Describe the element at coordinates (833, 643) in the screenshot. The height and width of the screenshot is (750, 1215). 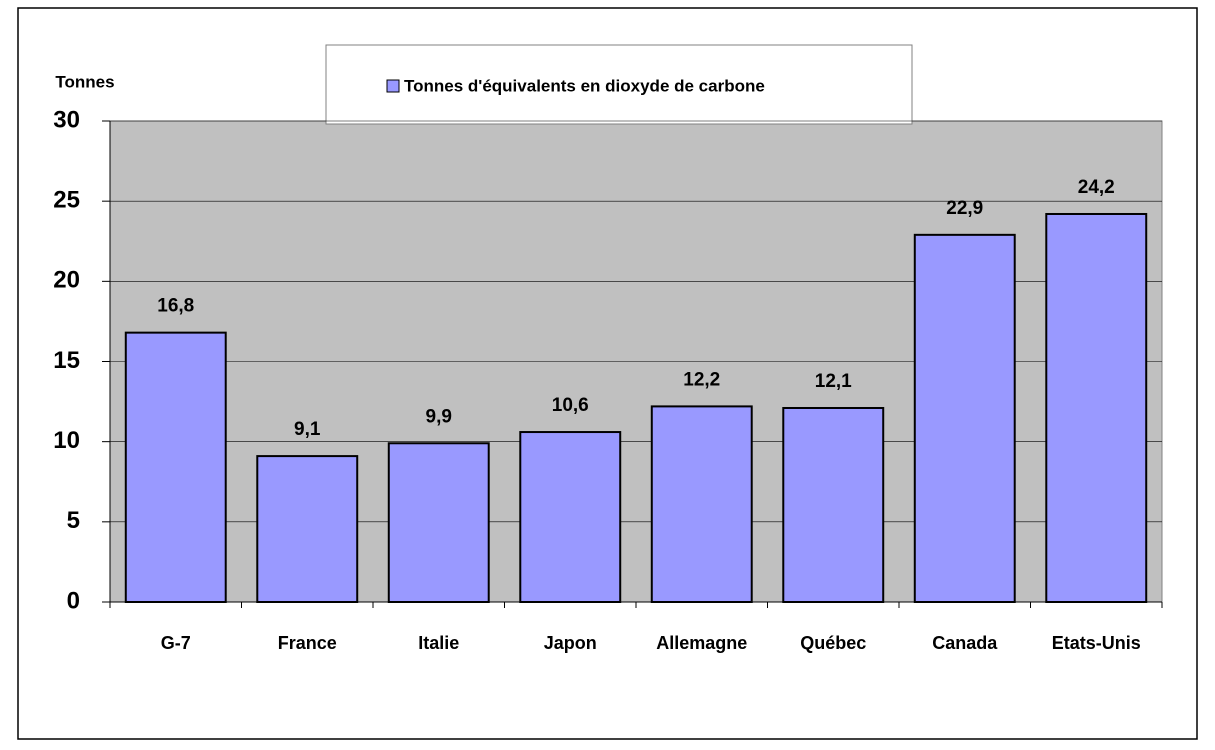
I see `x-tick-label: Québec` at that location.